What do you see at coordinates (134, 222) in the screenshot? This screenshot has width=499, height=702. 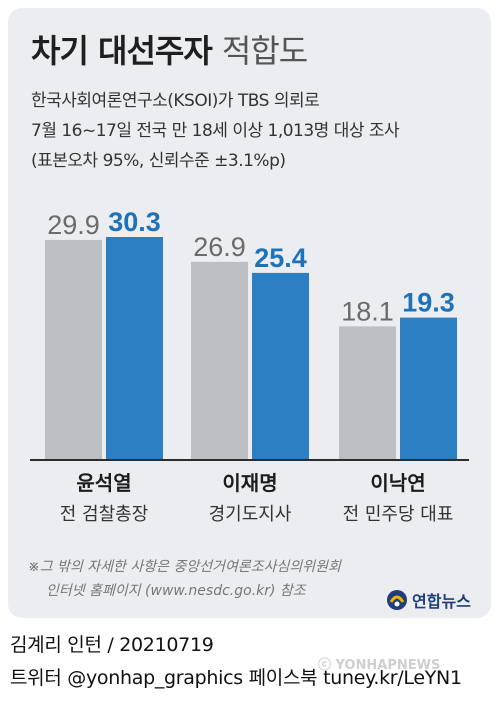 I see `data-label-윤석열-s2: 30.3` at bounding box center [134, 222].